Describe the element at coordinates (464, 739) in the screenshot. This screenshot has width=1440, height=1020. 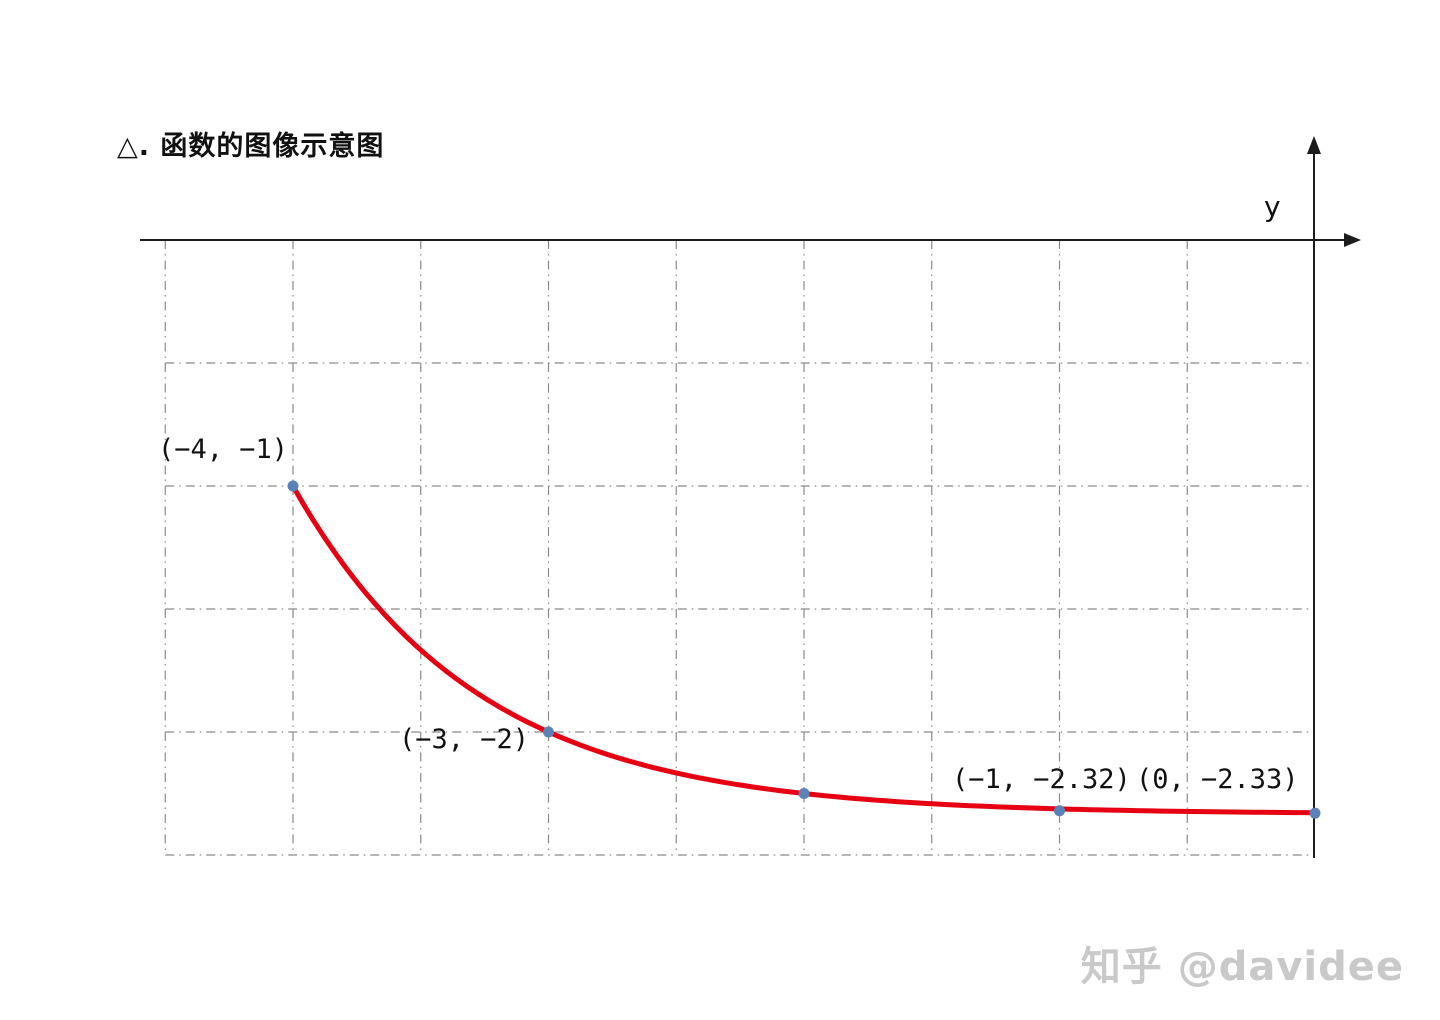
I see `point-label-neg3-neg2: (−3, −2)` at that location.